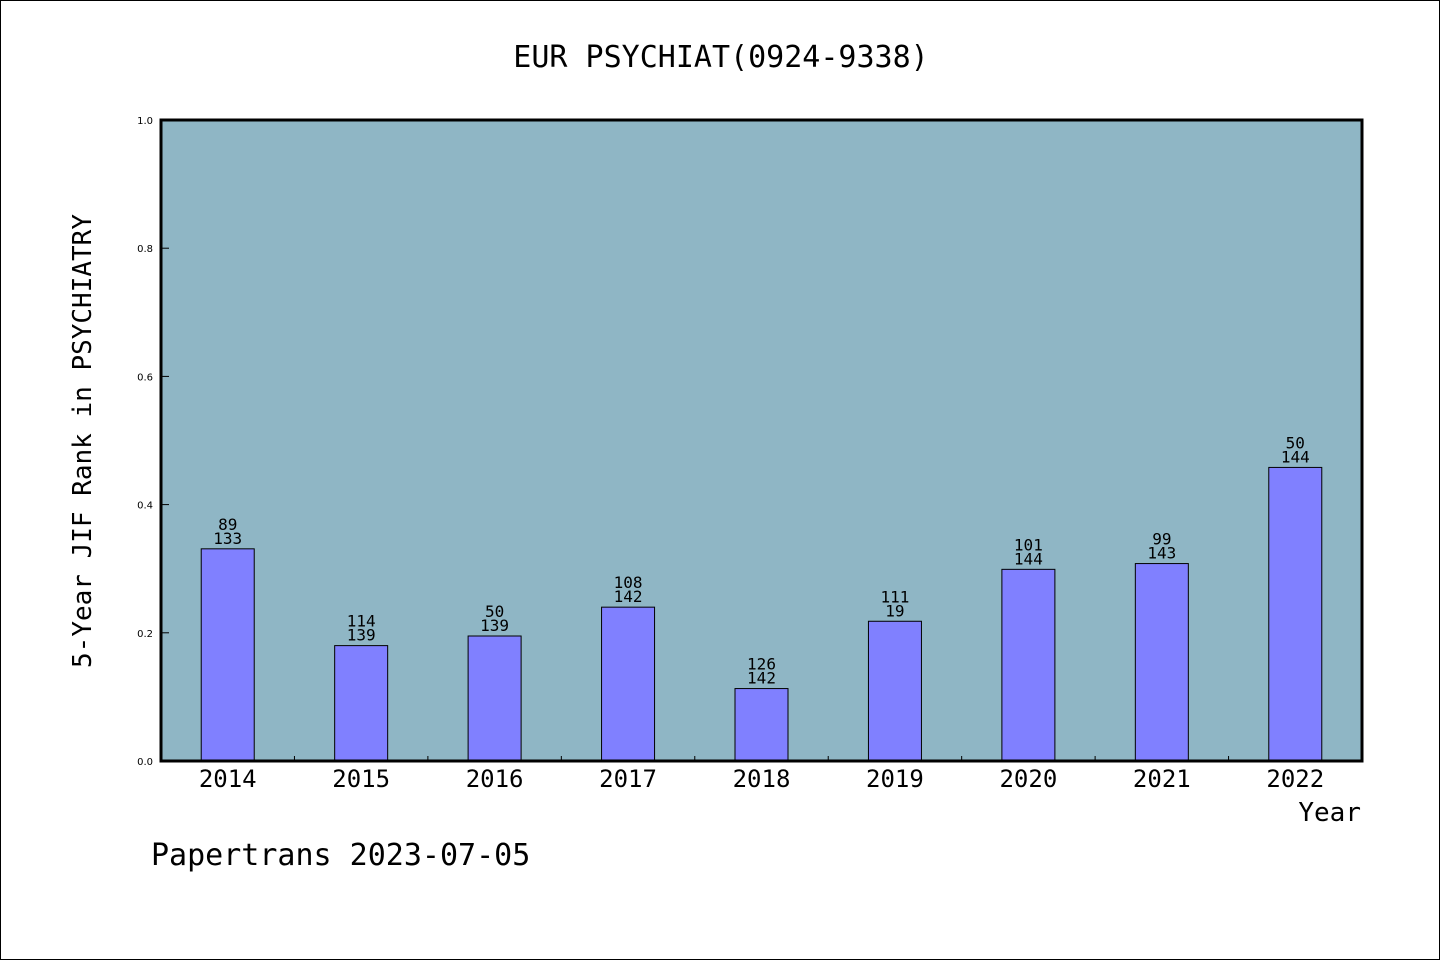 This screenshot has height=961, width=1440. I want to click on y-tick-label: 0.4, so click(145, 506).